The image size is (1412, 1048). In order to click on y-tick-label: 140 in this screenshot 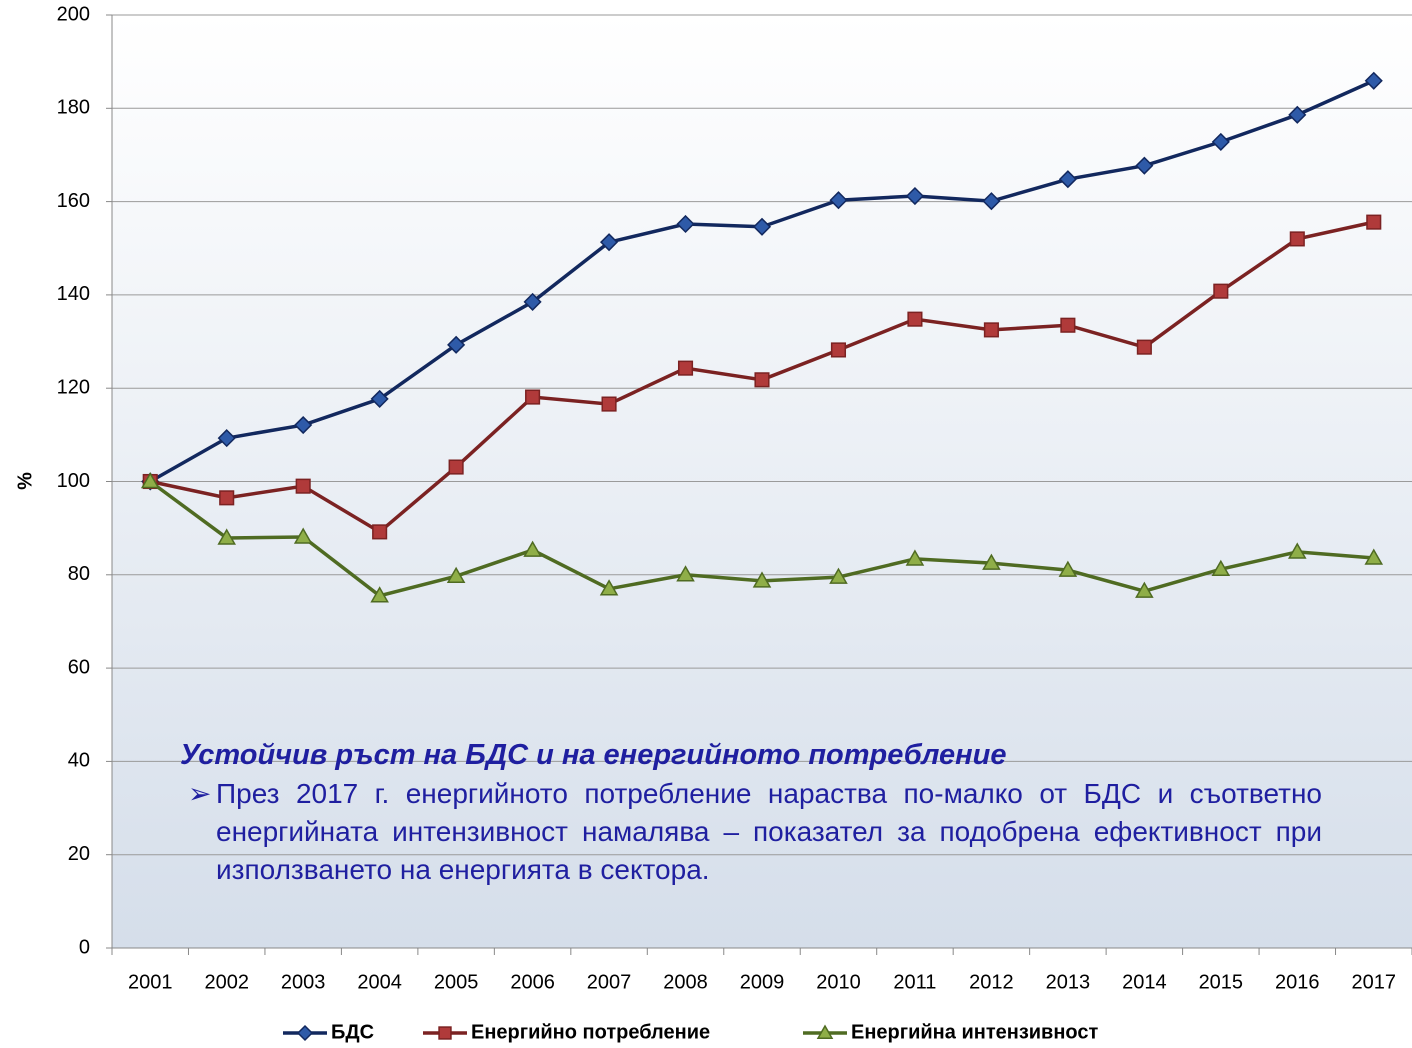, I will do `click(73, 294)`.